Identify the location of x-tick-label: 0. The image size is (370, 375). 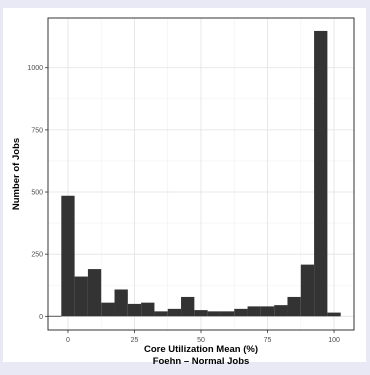
(68, 340).